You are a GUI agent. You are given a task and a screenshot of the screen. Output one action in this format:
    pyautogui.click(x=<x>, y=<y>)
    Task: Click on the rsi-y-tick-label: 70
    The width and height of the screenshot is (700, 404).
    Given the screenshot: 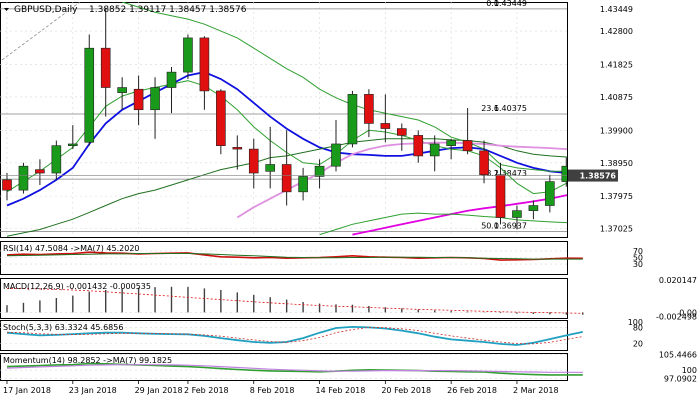 What is the action you would take?
    pyautogui.click(x=638, y=251)
    